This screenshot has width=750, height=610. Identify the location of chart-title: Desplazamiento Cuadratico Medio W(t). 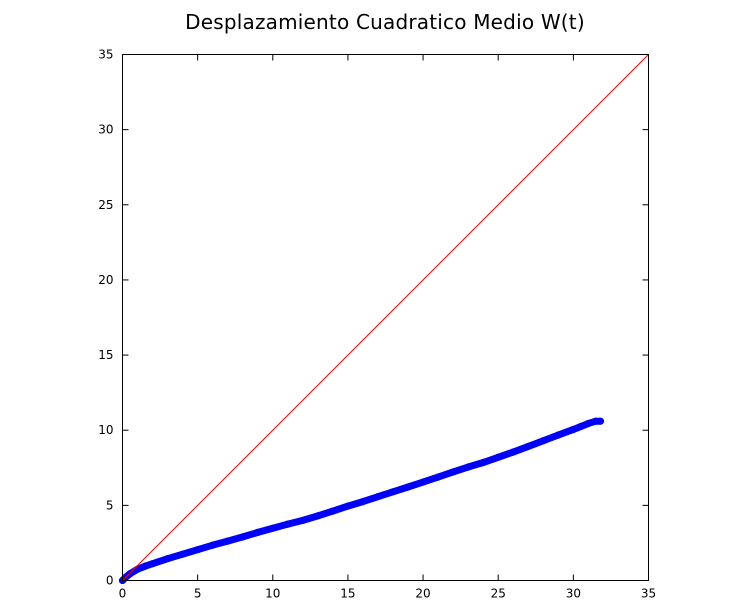
(385, 22).